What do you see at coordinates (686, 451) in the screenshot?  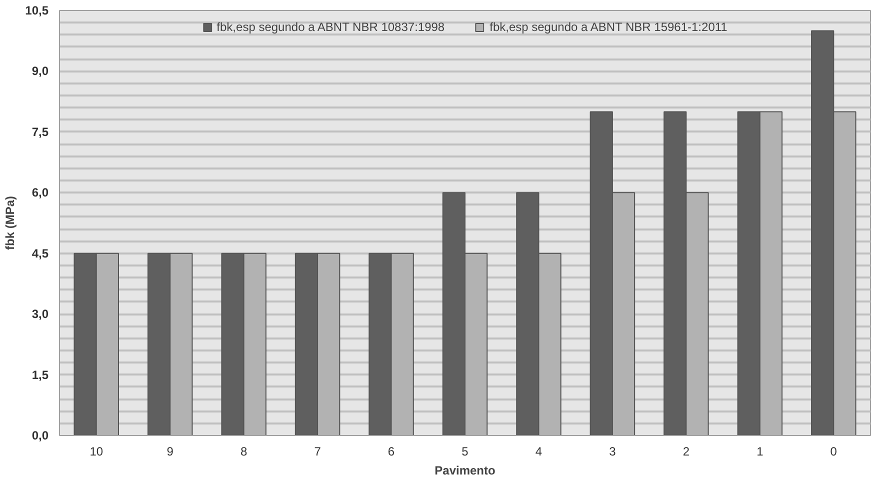 I see `x-tick-label: 2` at bounding box center [686, 451].